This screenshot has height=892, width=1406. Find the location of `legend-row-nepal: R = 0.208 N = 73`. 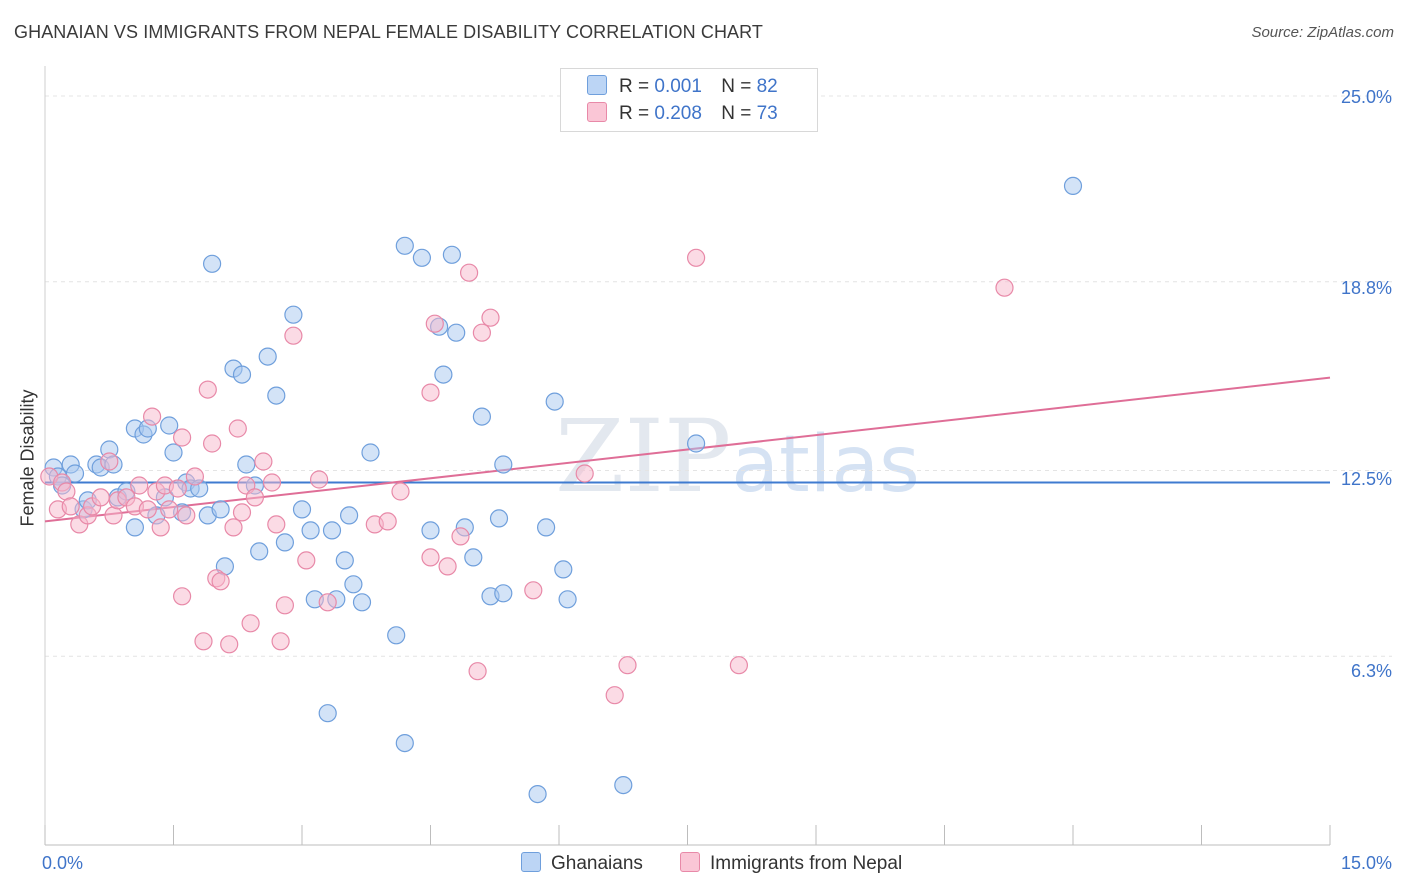

legend-row-nepal: R = 0.208 N = 73 is located at coordinates (682, 114).